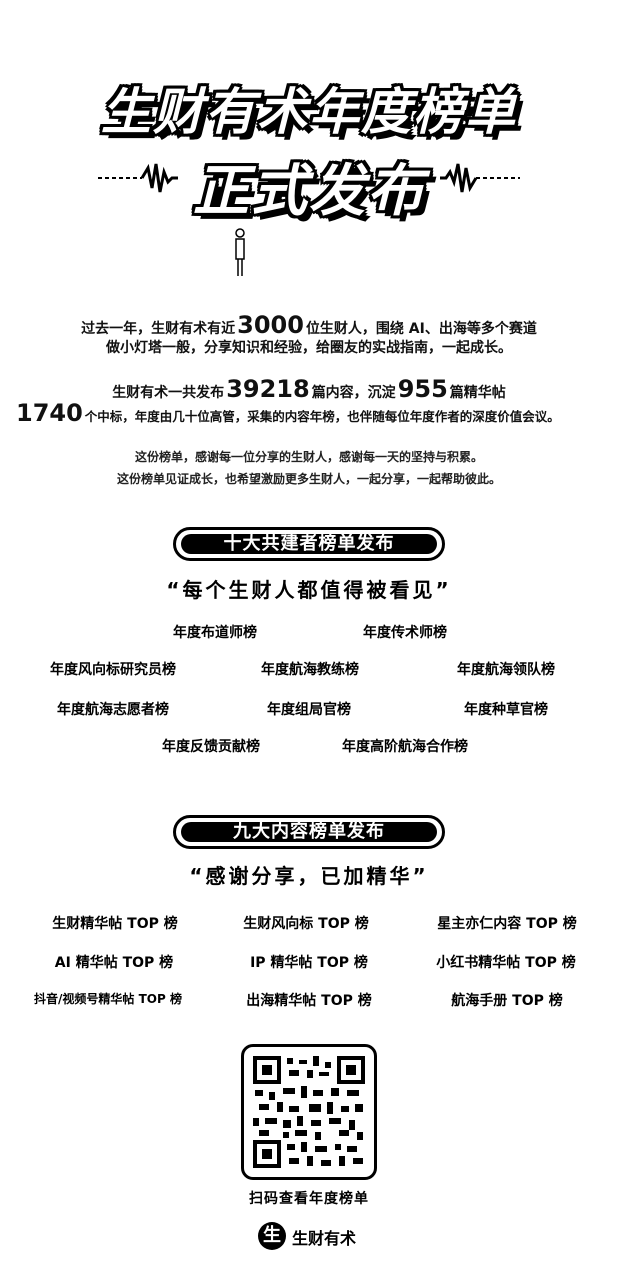  Describe the element at coordinates (108, 999) in the screenshot. I see `list-item: 抖音/视频号精华帖 TOP 榜` at that location.